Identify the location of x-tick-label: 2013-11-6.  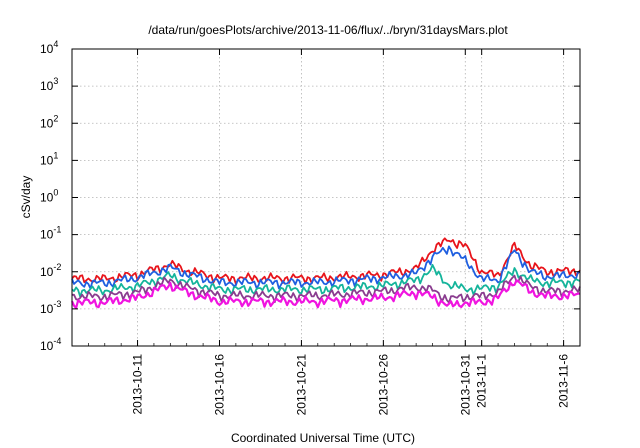
(564, 381).